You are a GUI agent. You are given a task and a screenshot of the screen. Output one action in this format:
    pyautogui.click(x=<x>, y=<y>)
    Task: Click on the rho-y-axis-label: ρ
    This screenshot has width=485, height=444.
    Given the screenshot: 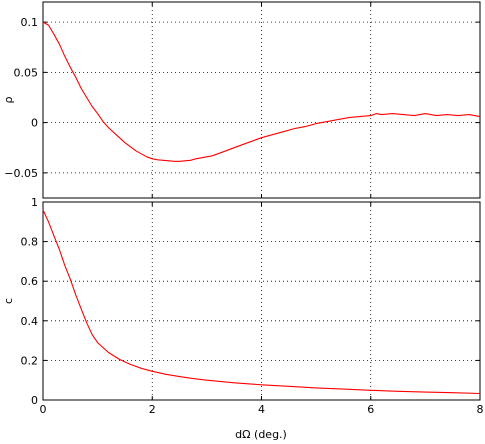 What is the action you would take?
    pyautogui.click(x=8, y=99)
    